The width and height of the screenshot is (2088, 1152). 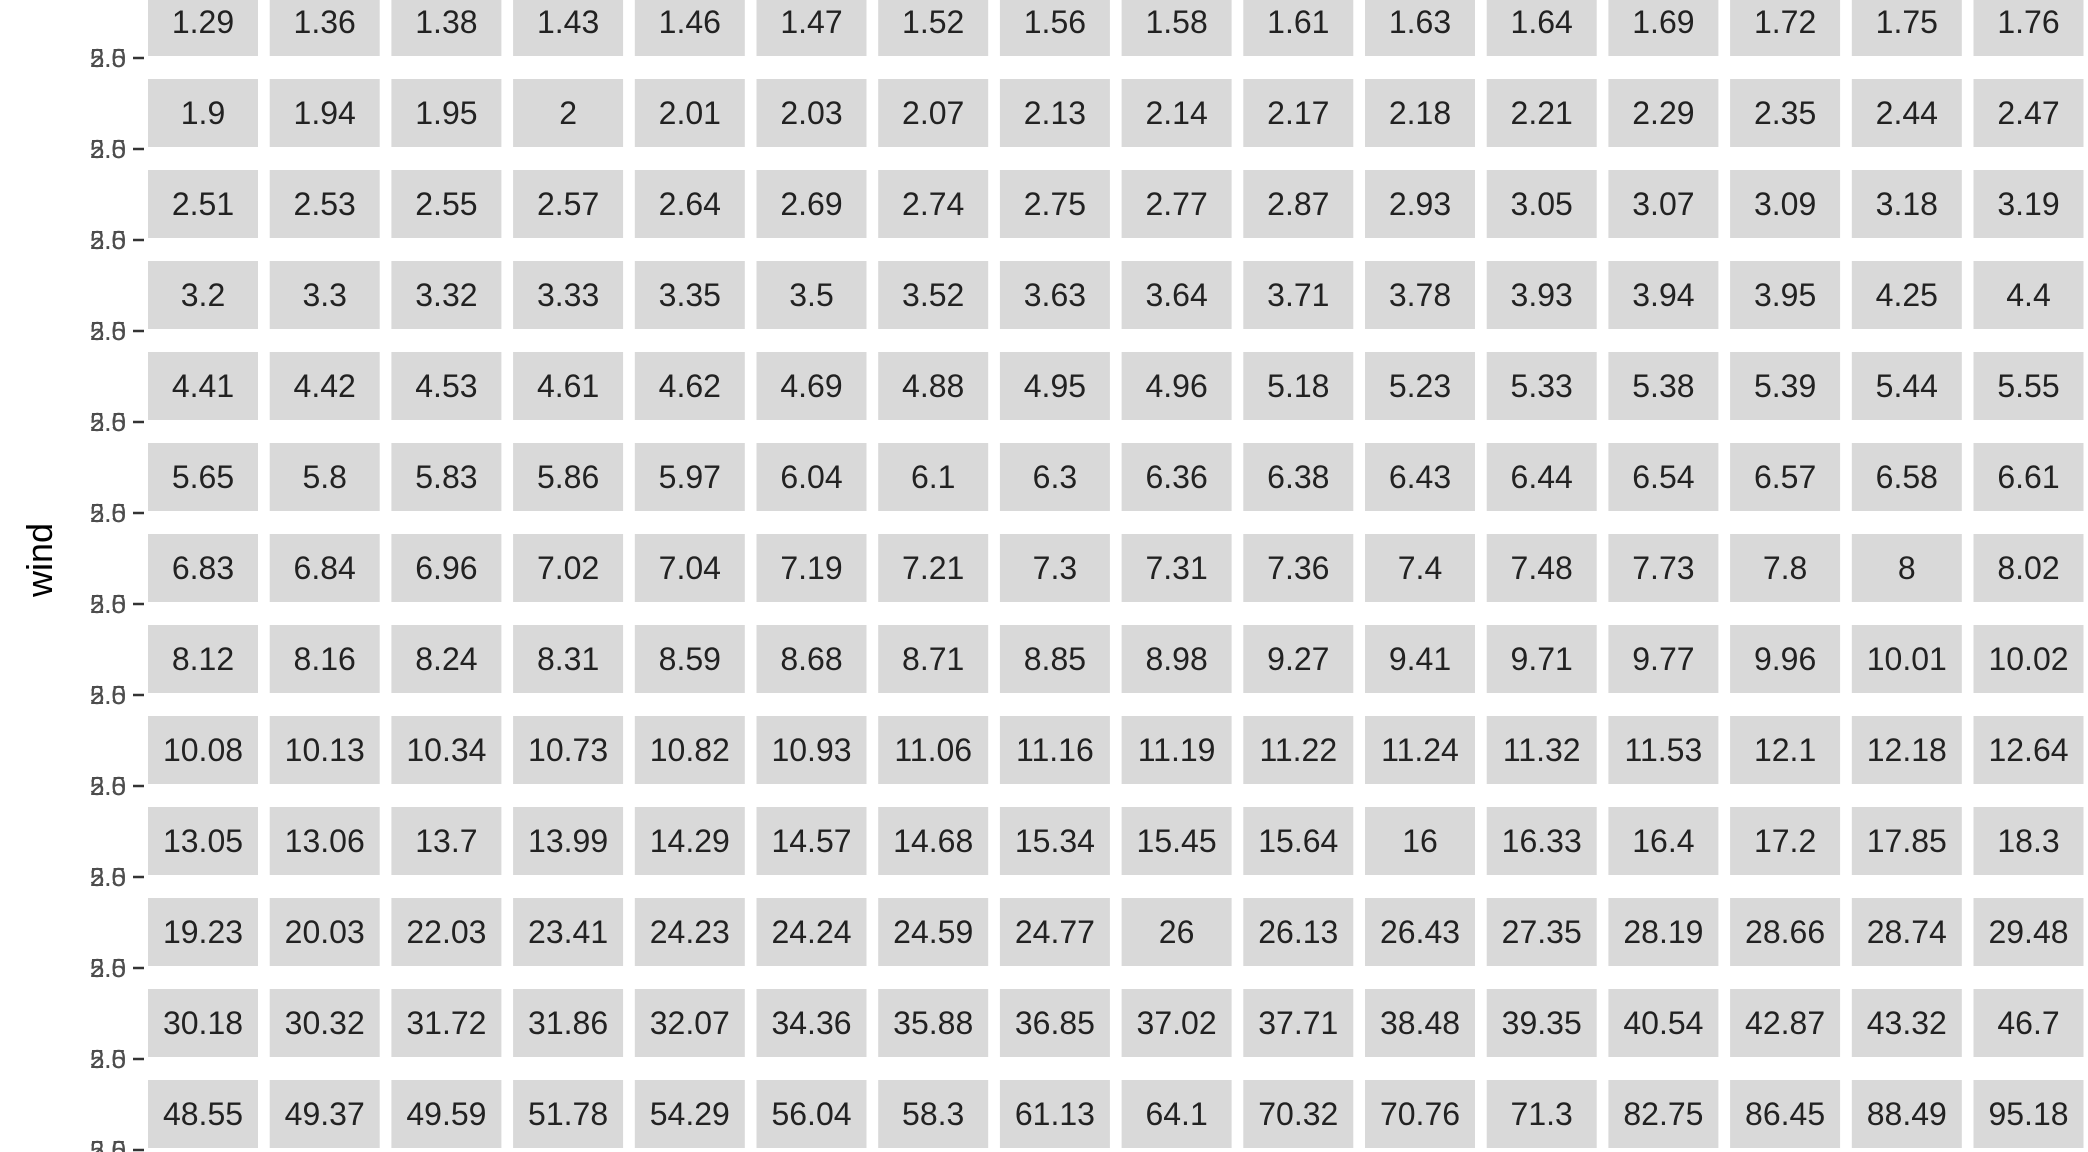 What do you see at coordinates (568, 1023) in the screenshot?
I see `facet-label: 31.86` at bounding box center [568, 1023].